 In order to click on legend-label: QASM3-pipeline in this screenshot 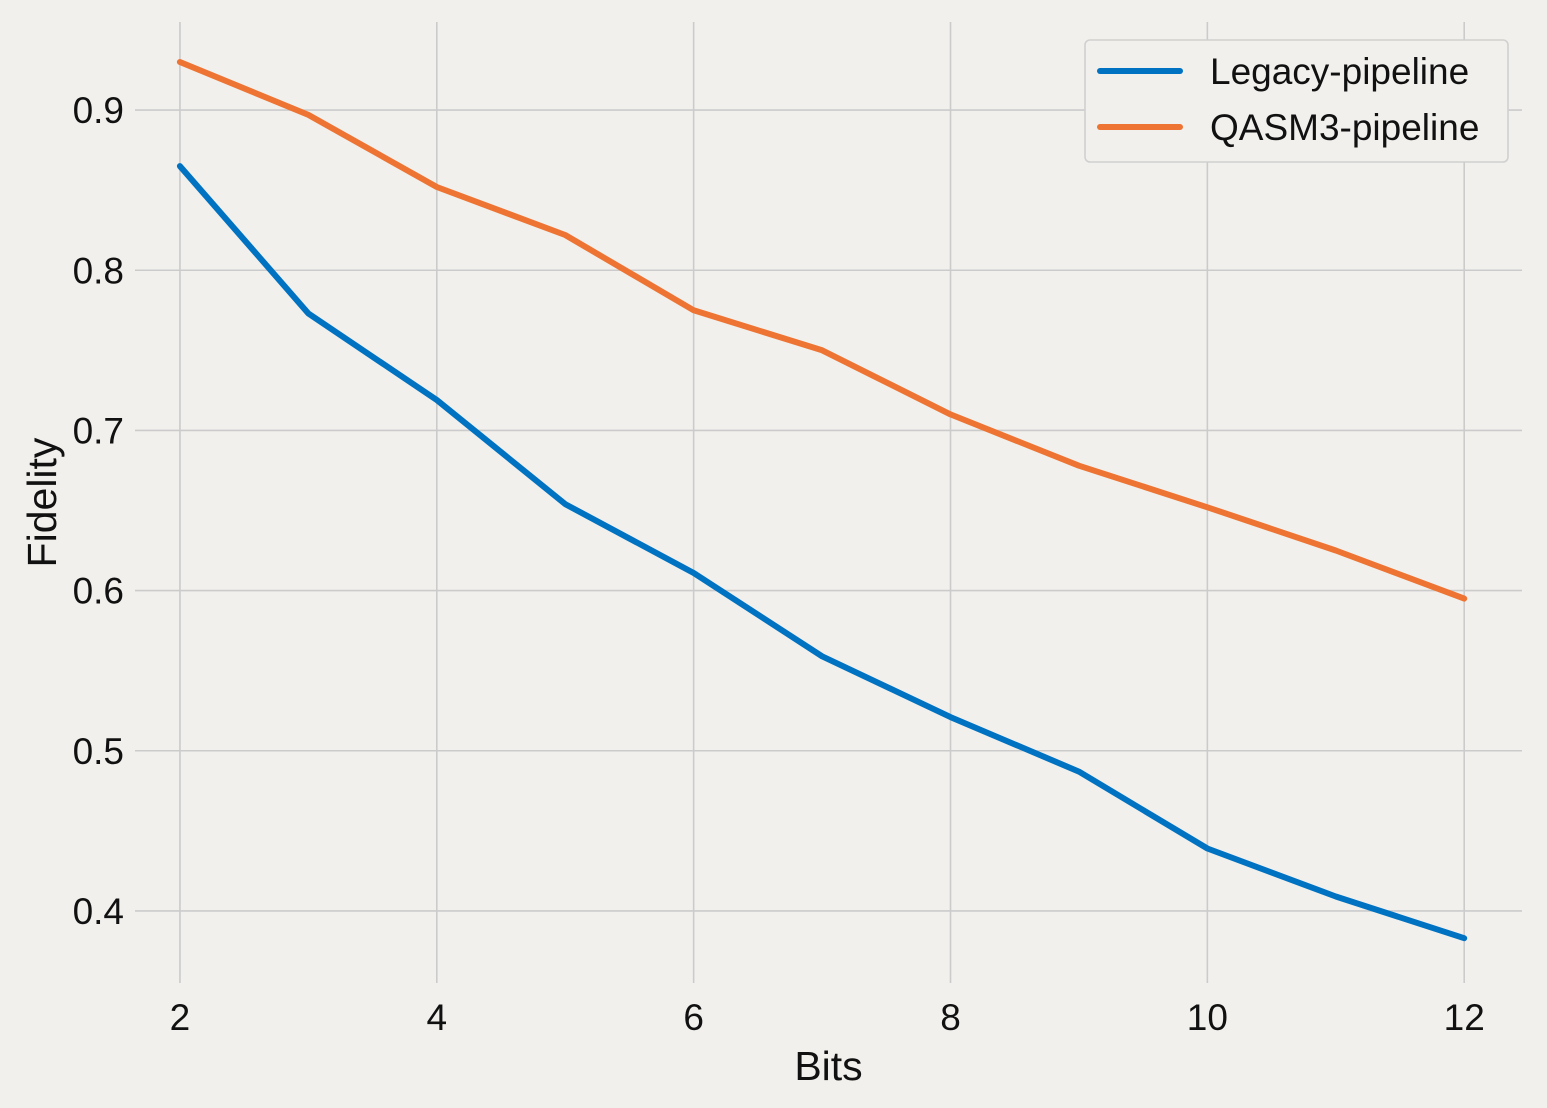, I will do `click(1344, 127)`.